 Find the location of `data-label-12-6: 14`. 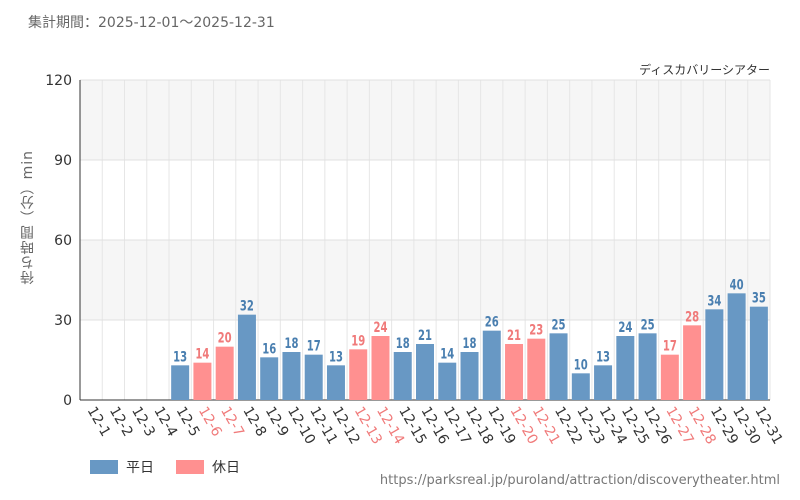

data-label-12-6: 14 is located at coordinates (202, 355).